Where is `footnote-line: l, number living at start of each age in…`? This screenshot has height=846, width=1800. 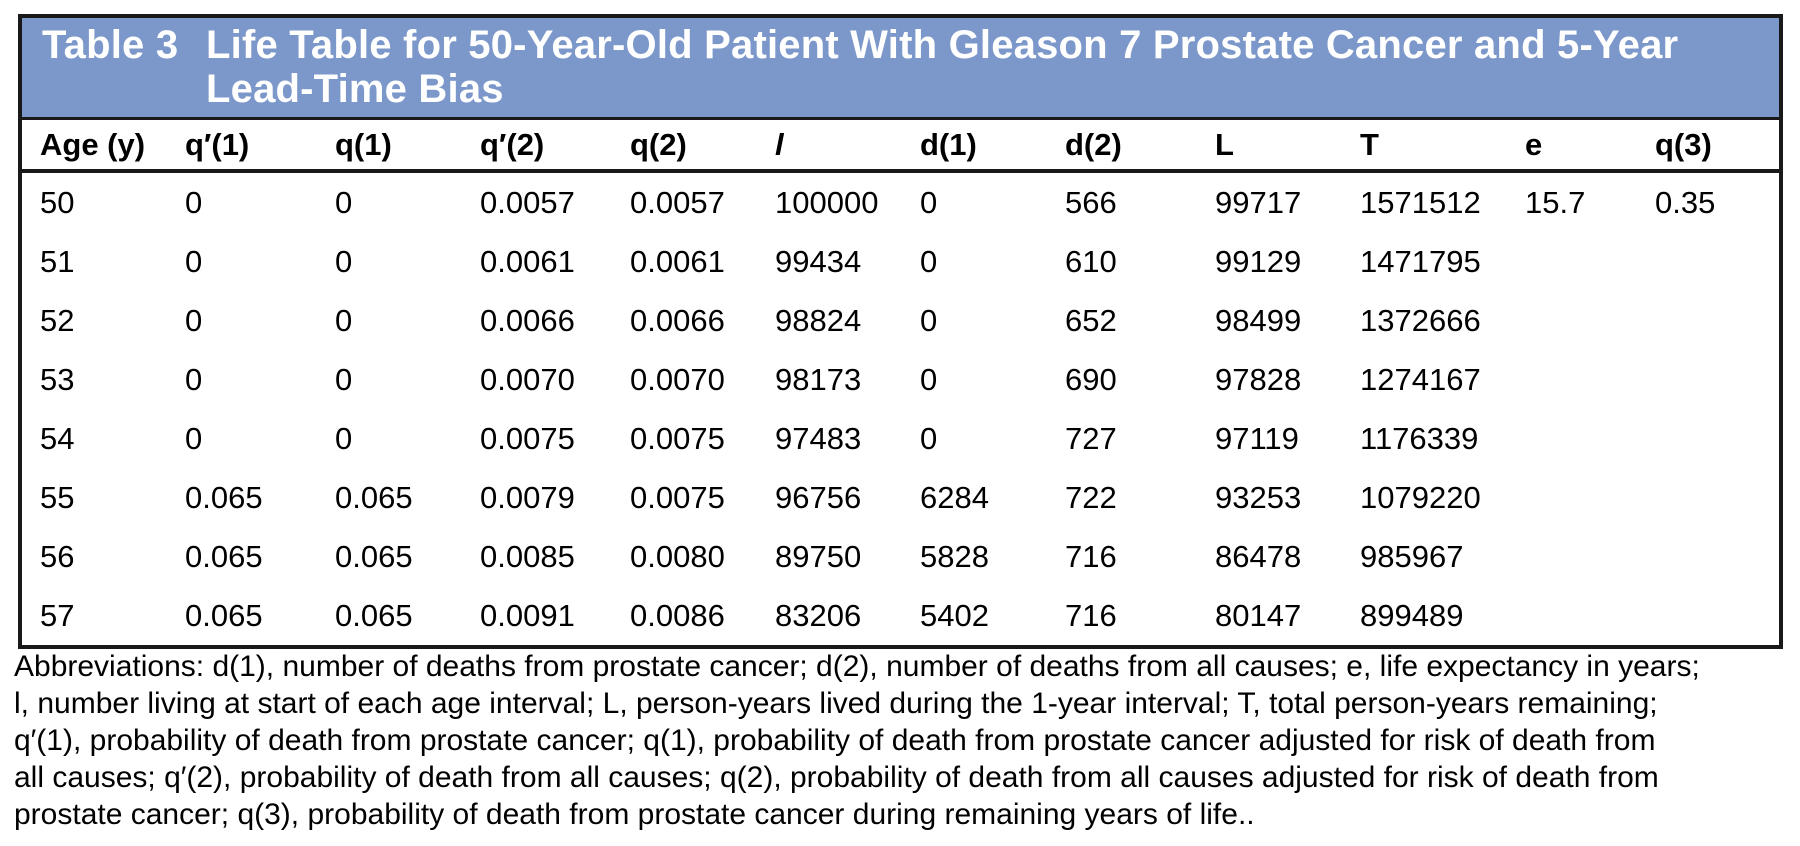 footnote-line: l, number living at start of each age in… is located at coordinates (836, 703).